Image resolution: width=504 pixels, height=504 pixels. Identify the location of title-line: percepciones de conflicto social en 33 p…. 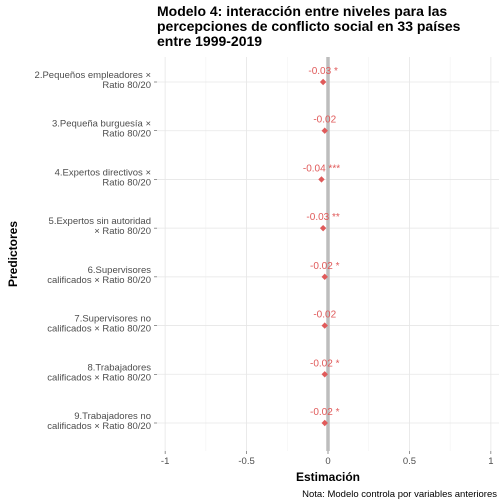
(309, 26).